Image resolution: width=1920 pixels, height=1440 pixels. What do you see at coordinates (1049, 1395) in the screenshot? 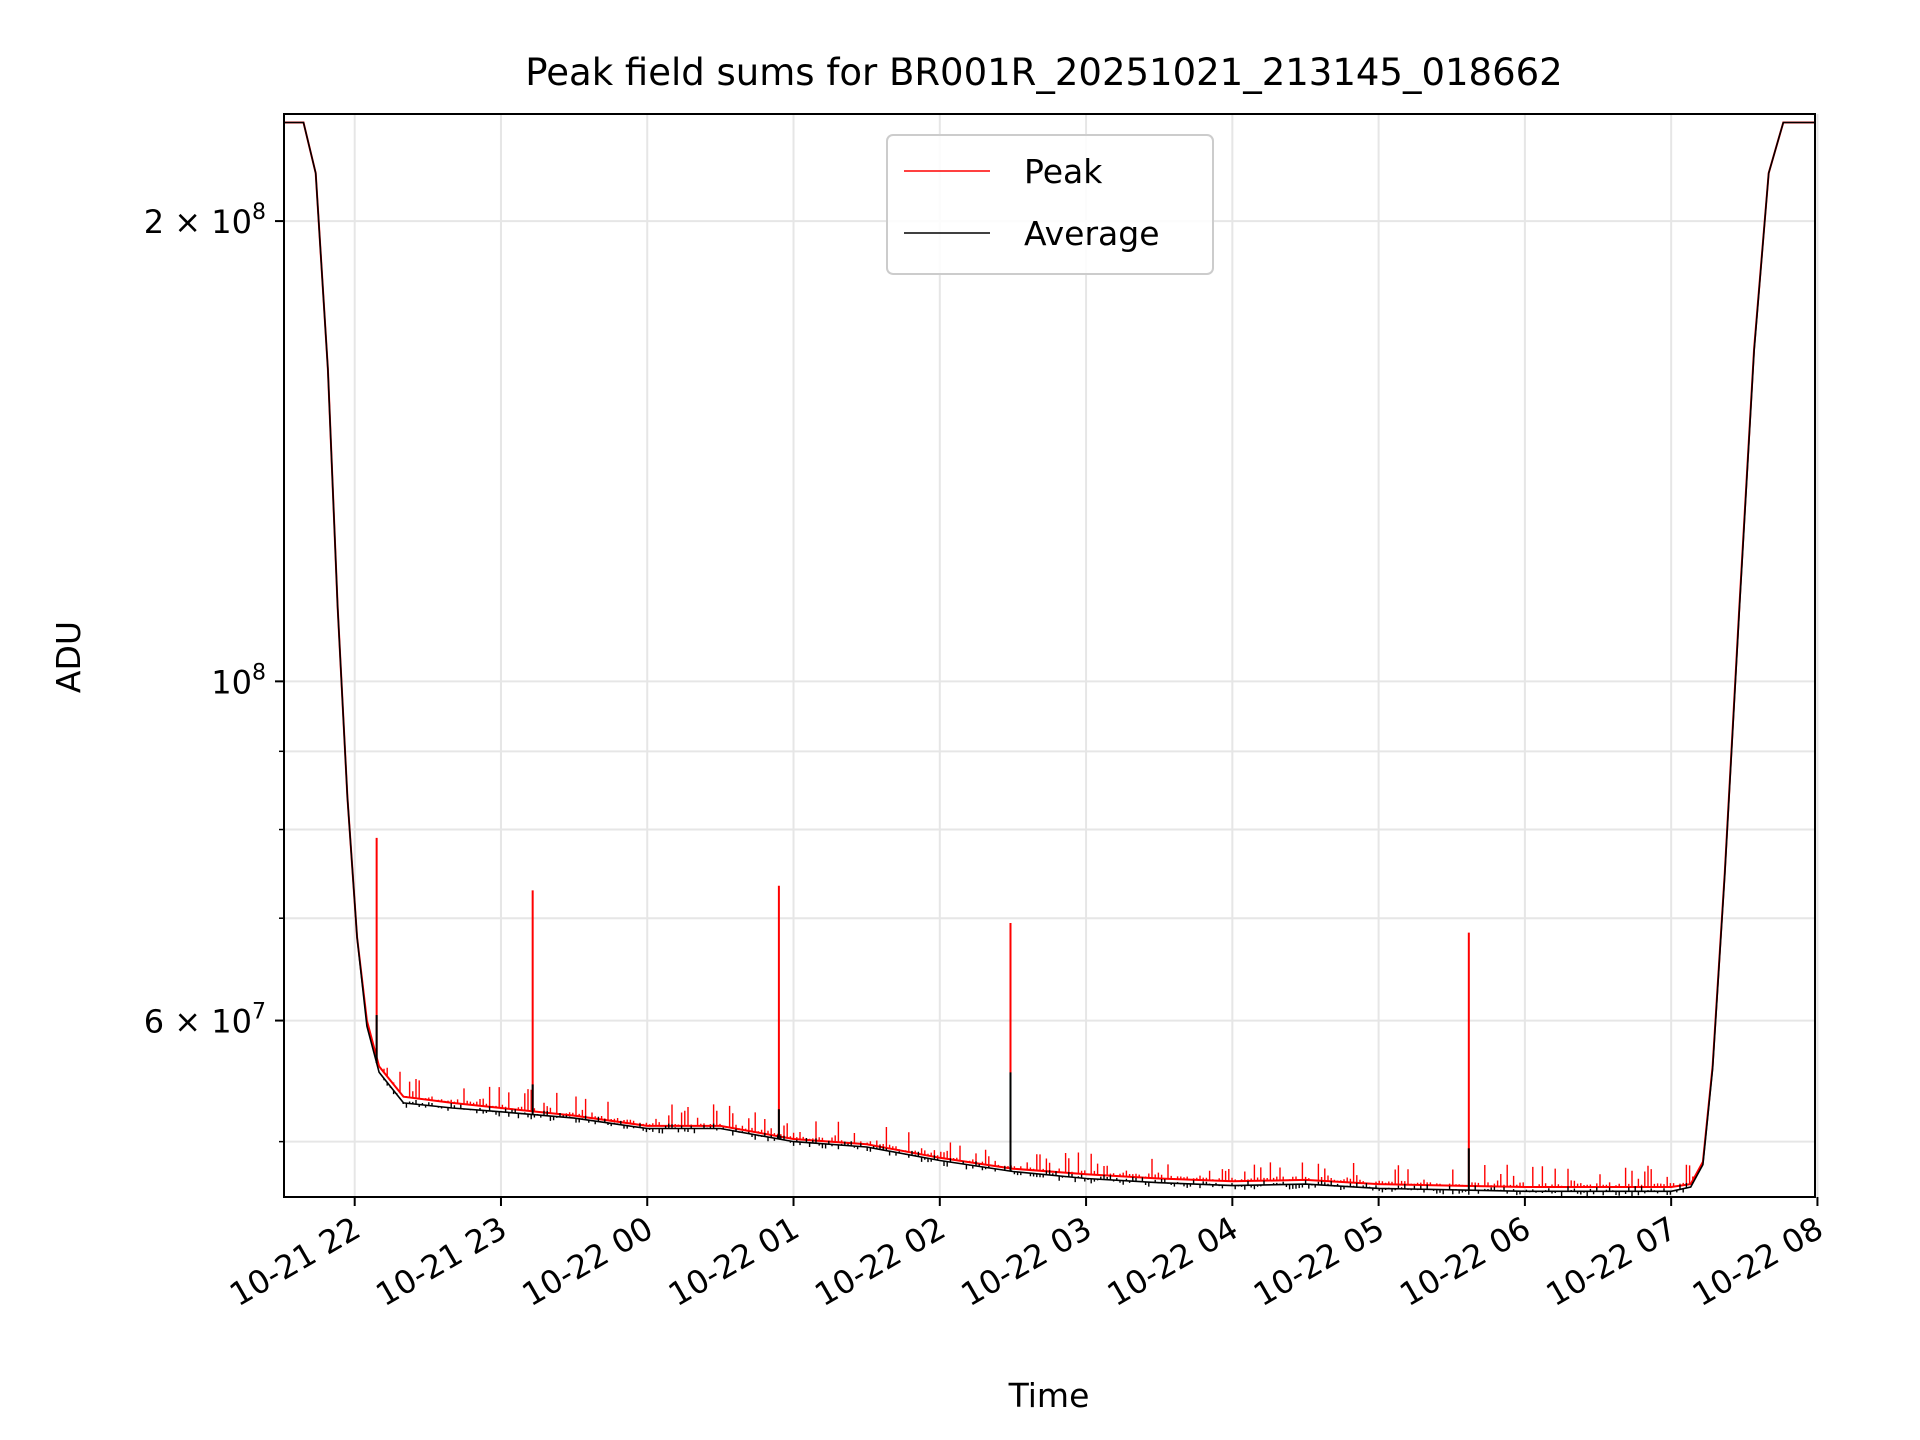
I see `x-axis-label: Time` at bounding box center [1049, 1395].